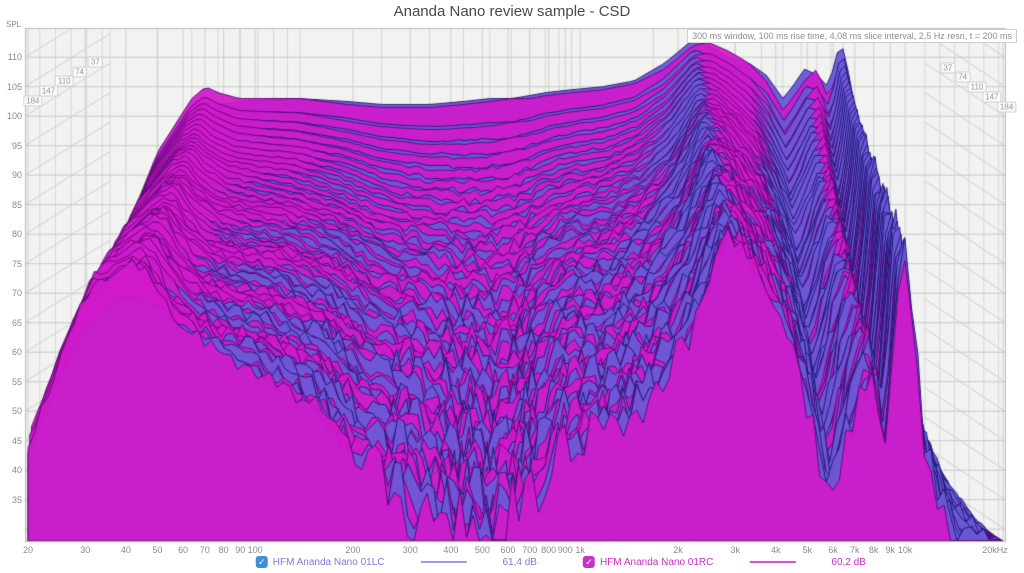 Image resolution: width=1024 pixels, height=573 pixels. Describe the element at coordinates (443, 562) in the screenshot. I see `legend-line-swatch-lc` at that location.